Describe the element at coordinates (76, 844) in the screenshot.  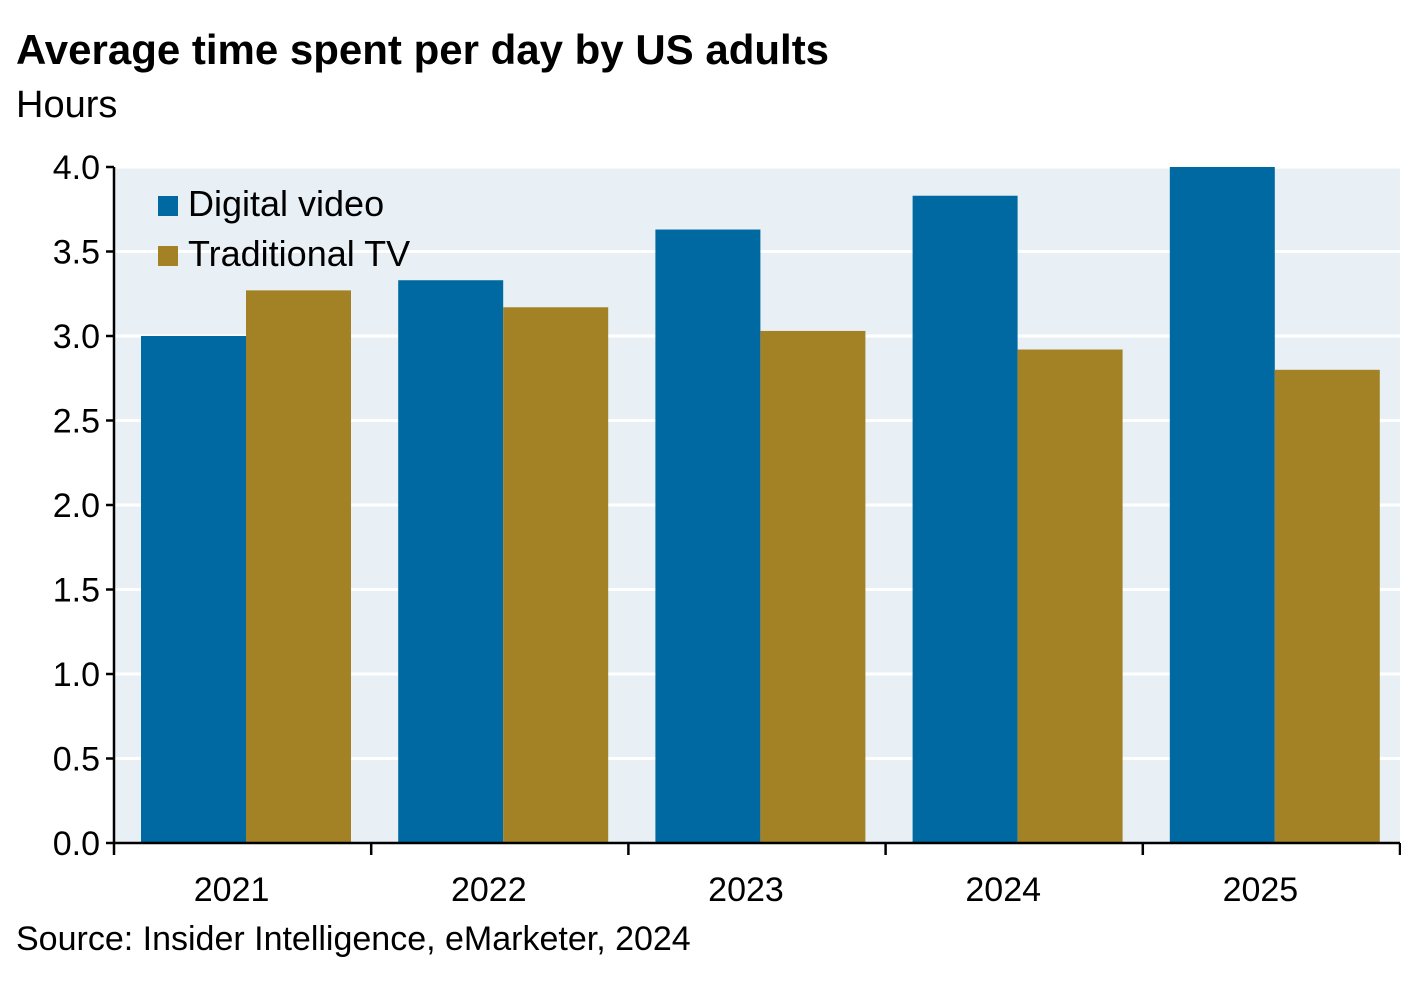
I see `y-tick-label: 0.0` at that location.